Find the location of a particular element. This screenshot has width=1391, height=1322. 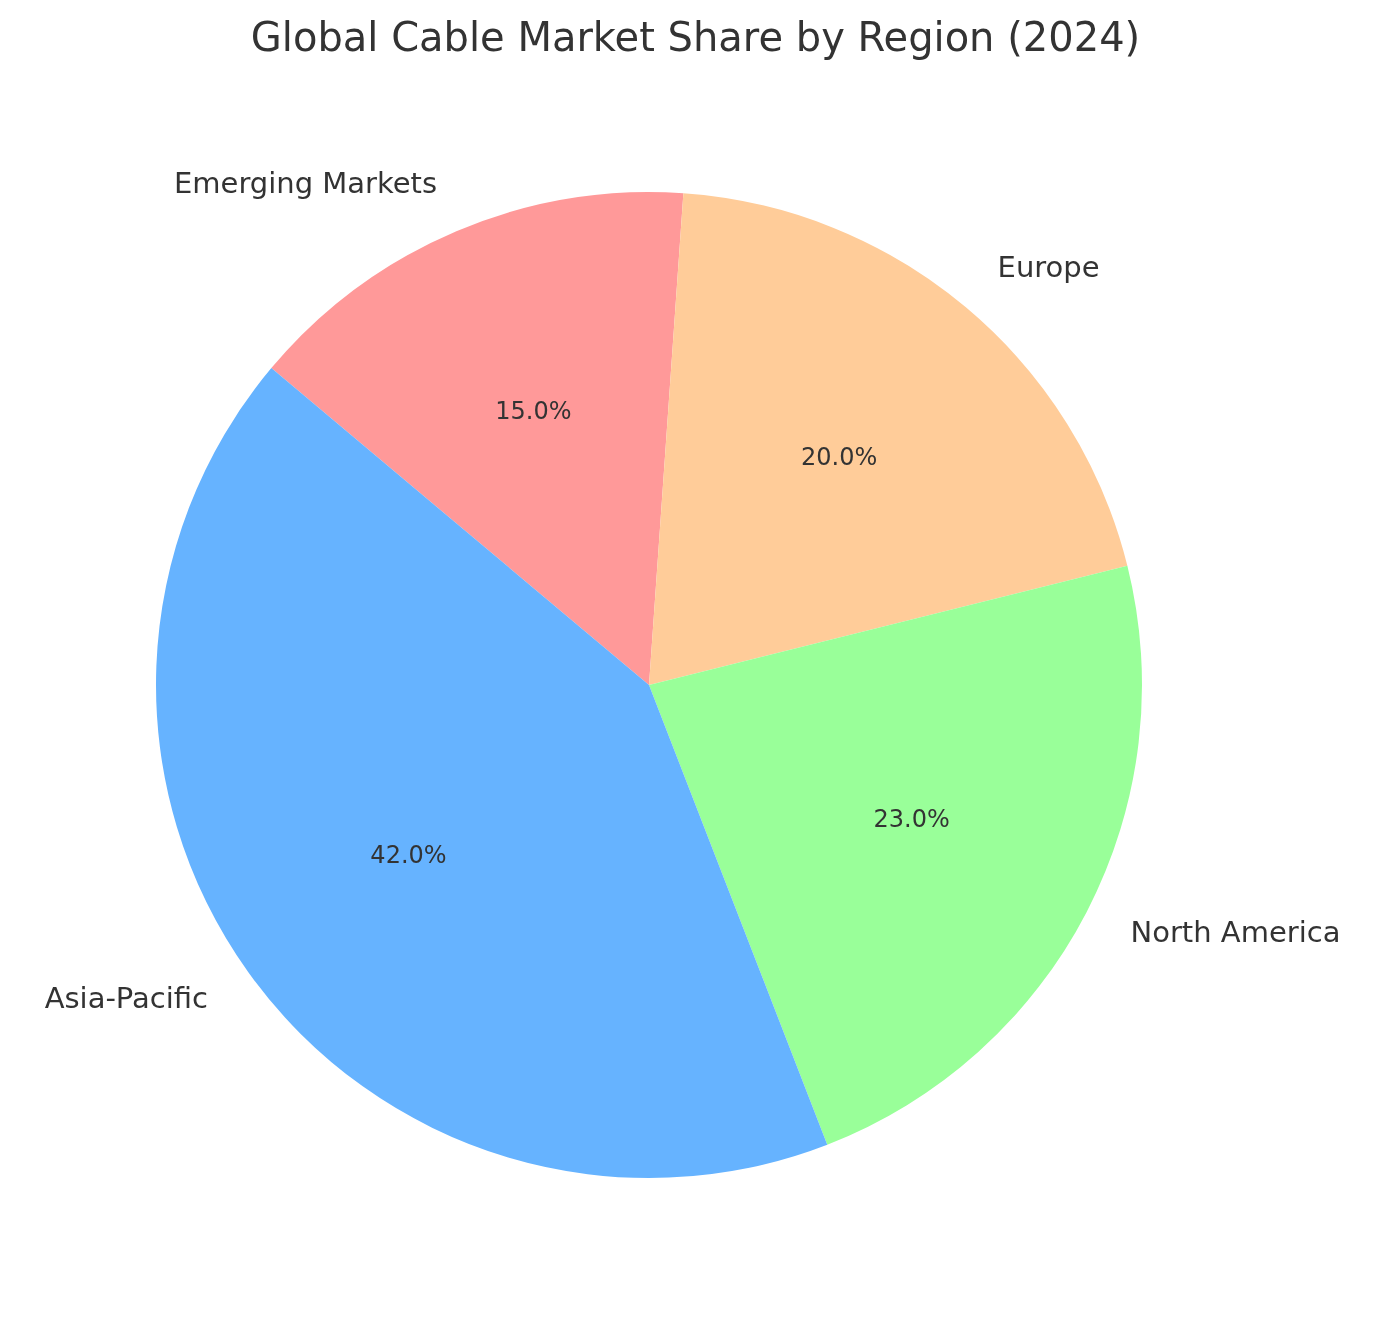

data-label: 15.0% is located at coordinates (533, 410).